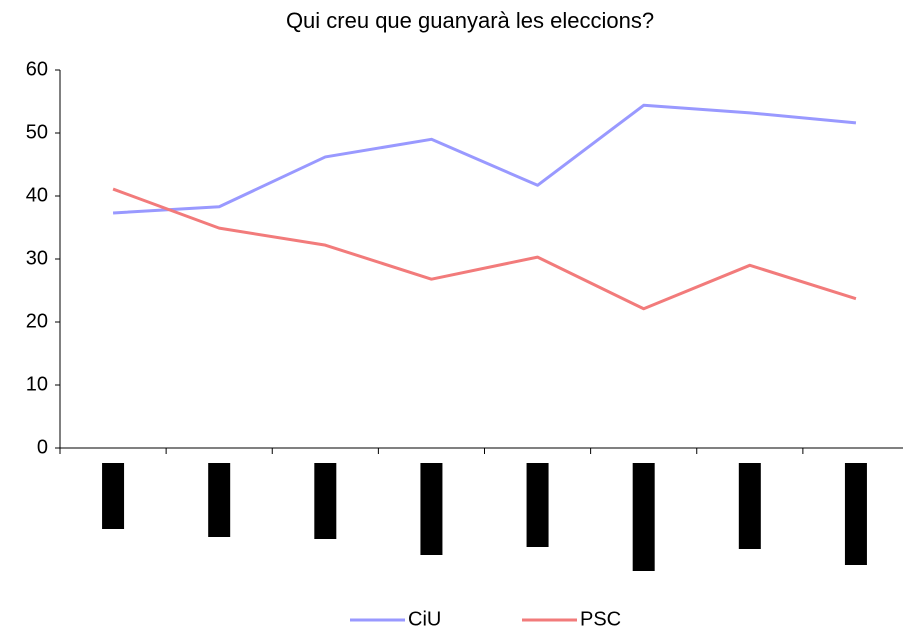 This screenshot has height=628, width=903. I want to click on legend-label: CiU, so click(424, 618).